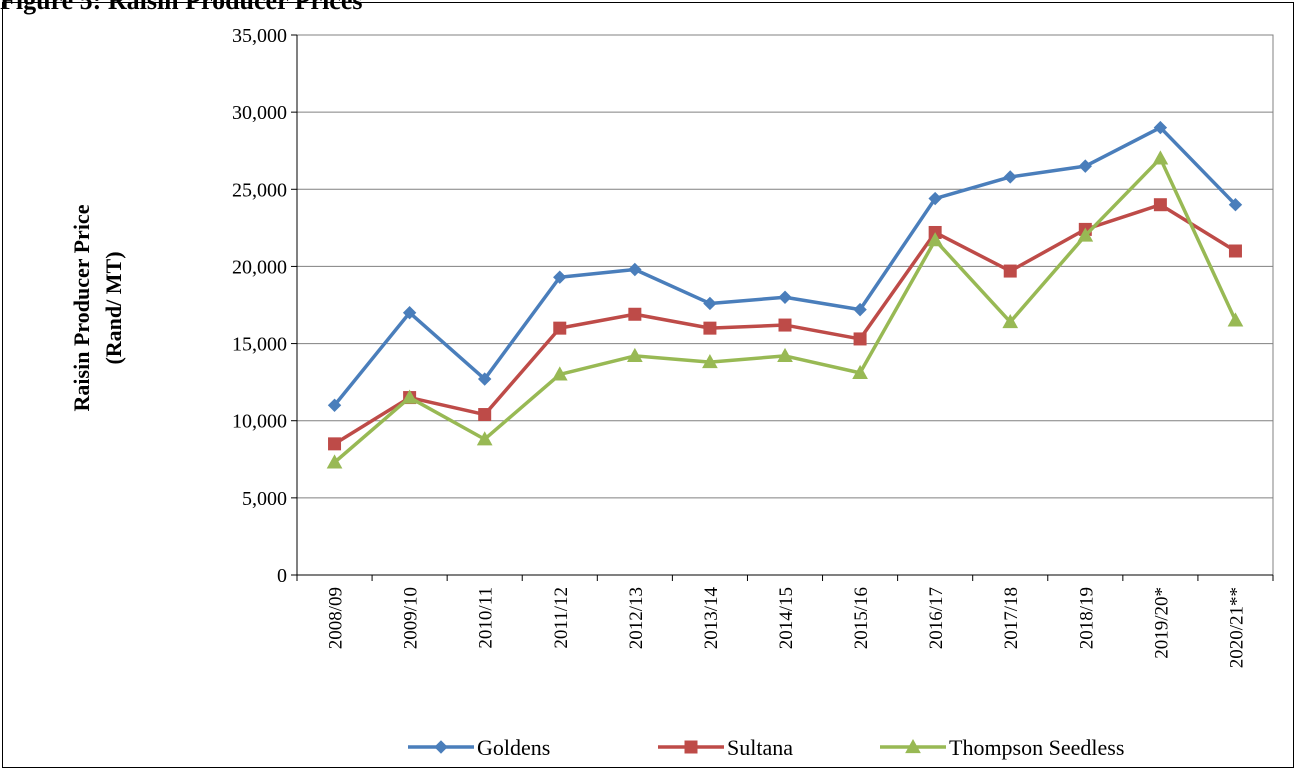  Describe the element at coordinates (411, 618) in the screenshot. I see `x-tick-label: 2009/10` at that location.